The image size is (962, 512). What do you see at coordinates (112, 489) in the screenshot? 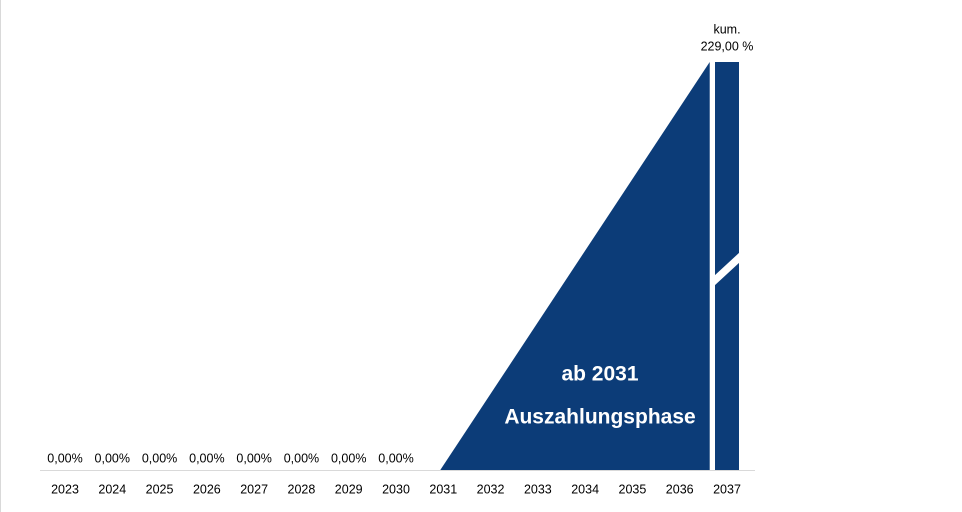
I see `x-tick-label: 2024` at bounding box center [112, 489].